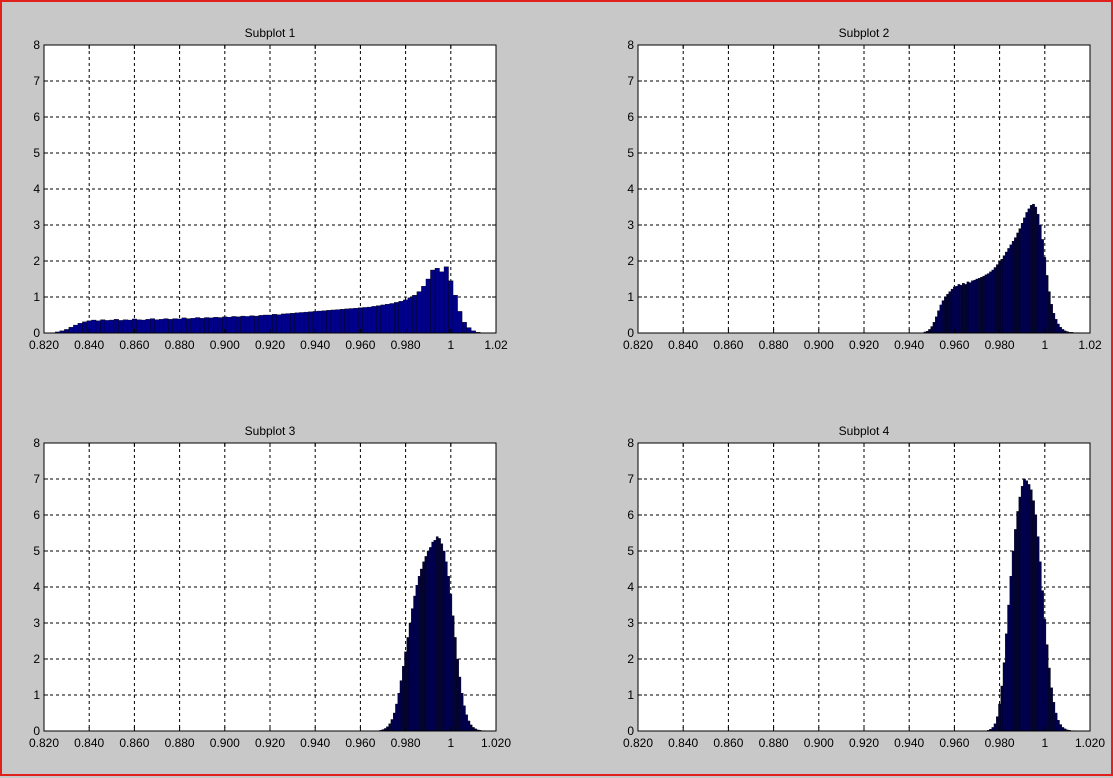 The width and height of the screenshot is (1113, 778). I want to click on y-tick-label: 4, so click(36, 189).